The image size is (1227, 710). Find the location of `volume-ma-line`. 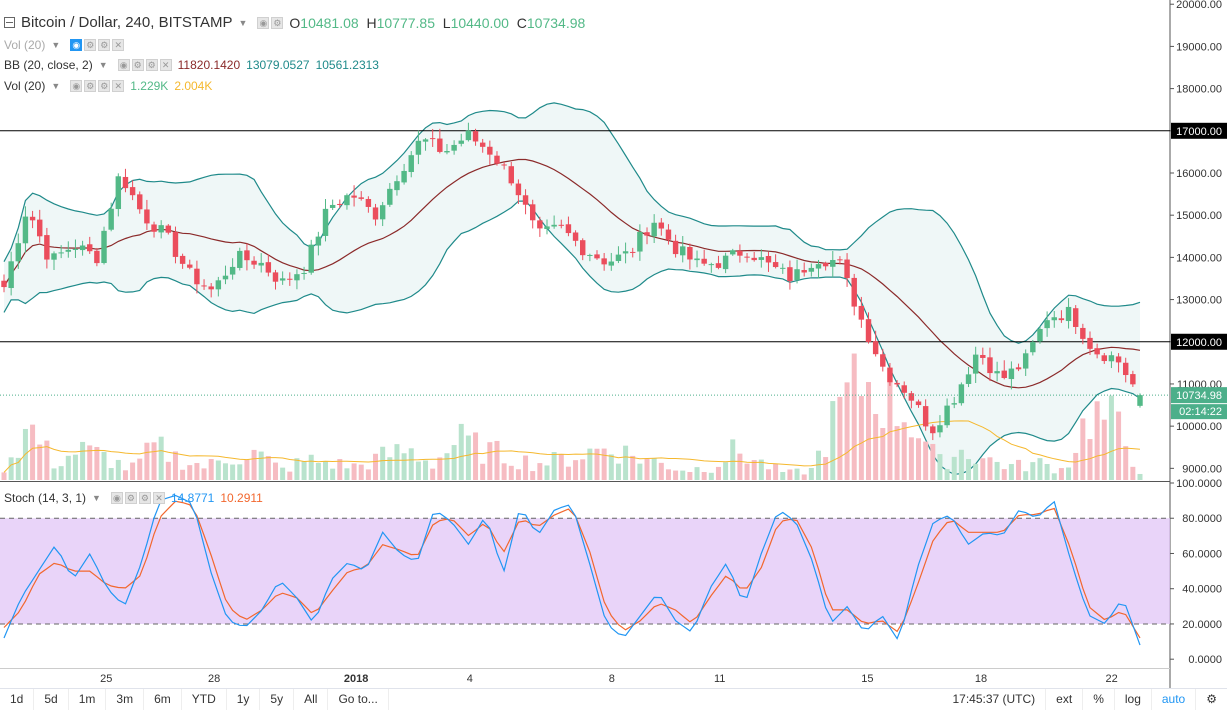

volume-ma-line is located at coordinates (572, 446).